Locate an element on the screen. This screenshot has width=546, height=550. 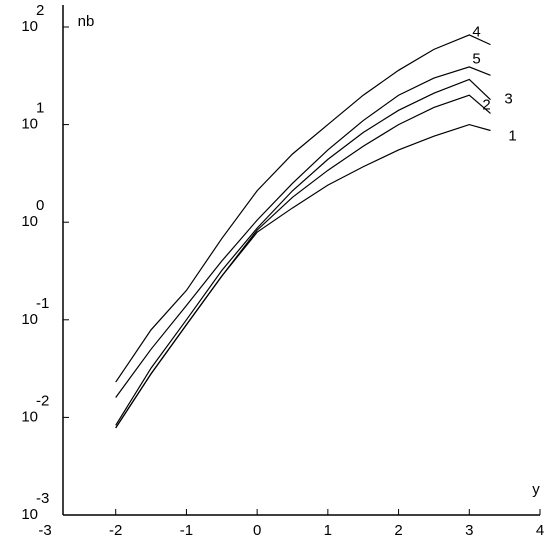
y-tick-exponent: 0 is located at coordinates (40, 205).